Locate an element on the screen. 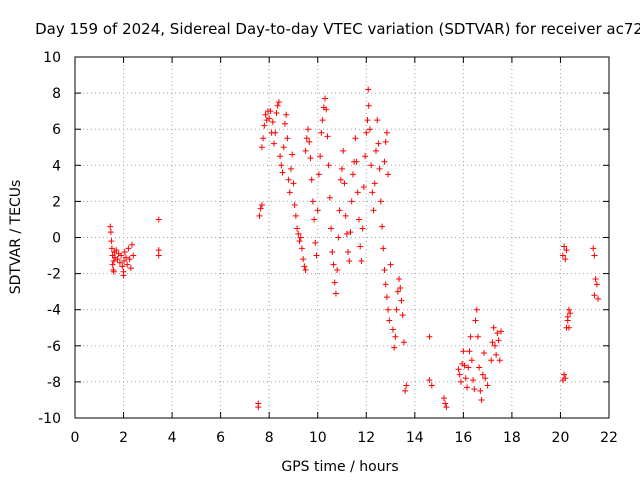 The height and width of the screenshot is (480, 640). x-tick-label: 2 is located at coordinates (123, 438).